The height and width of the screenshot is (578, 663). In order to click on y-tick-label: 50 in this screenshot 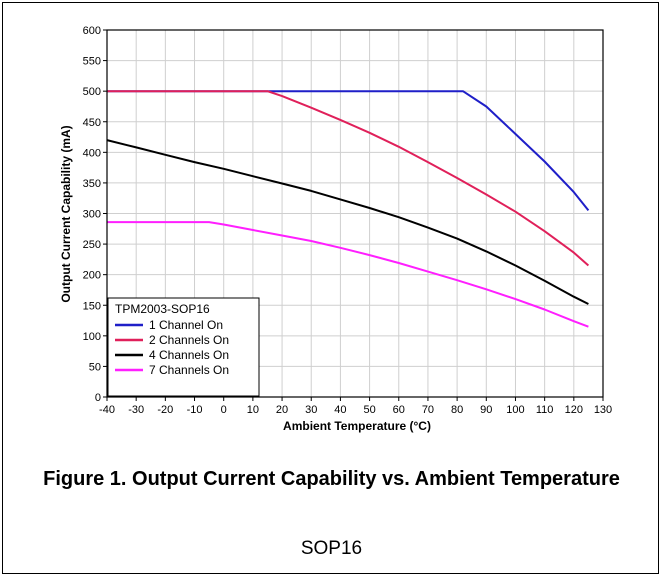, I will do `click(95, 367)`.